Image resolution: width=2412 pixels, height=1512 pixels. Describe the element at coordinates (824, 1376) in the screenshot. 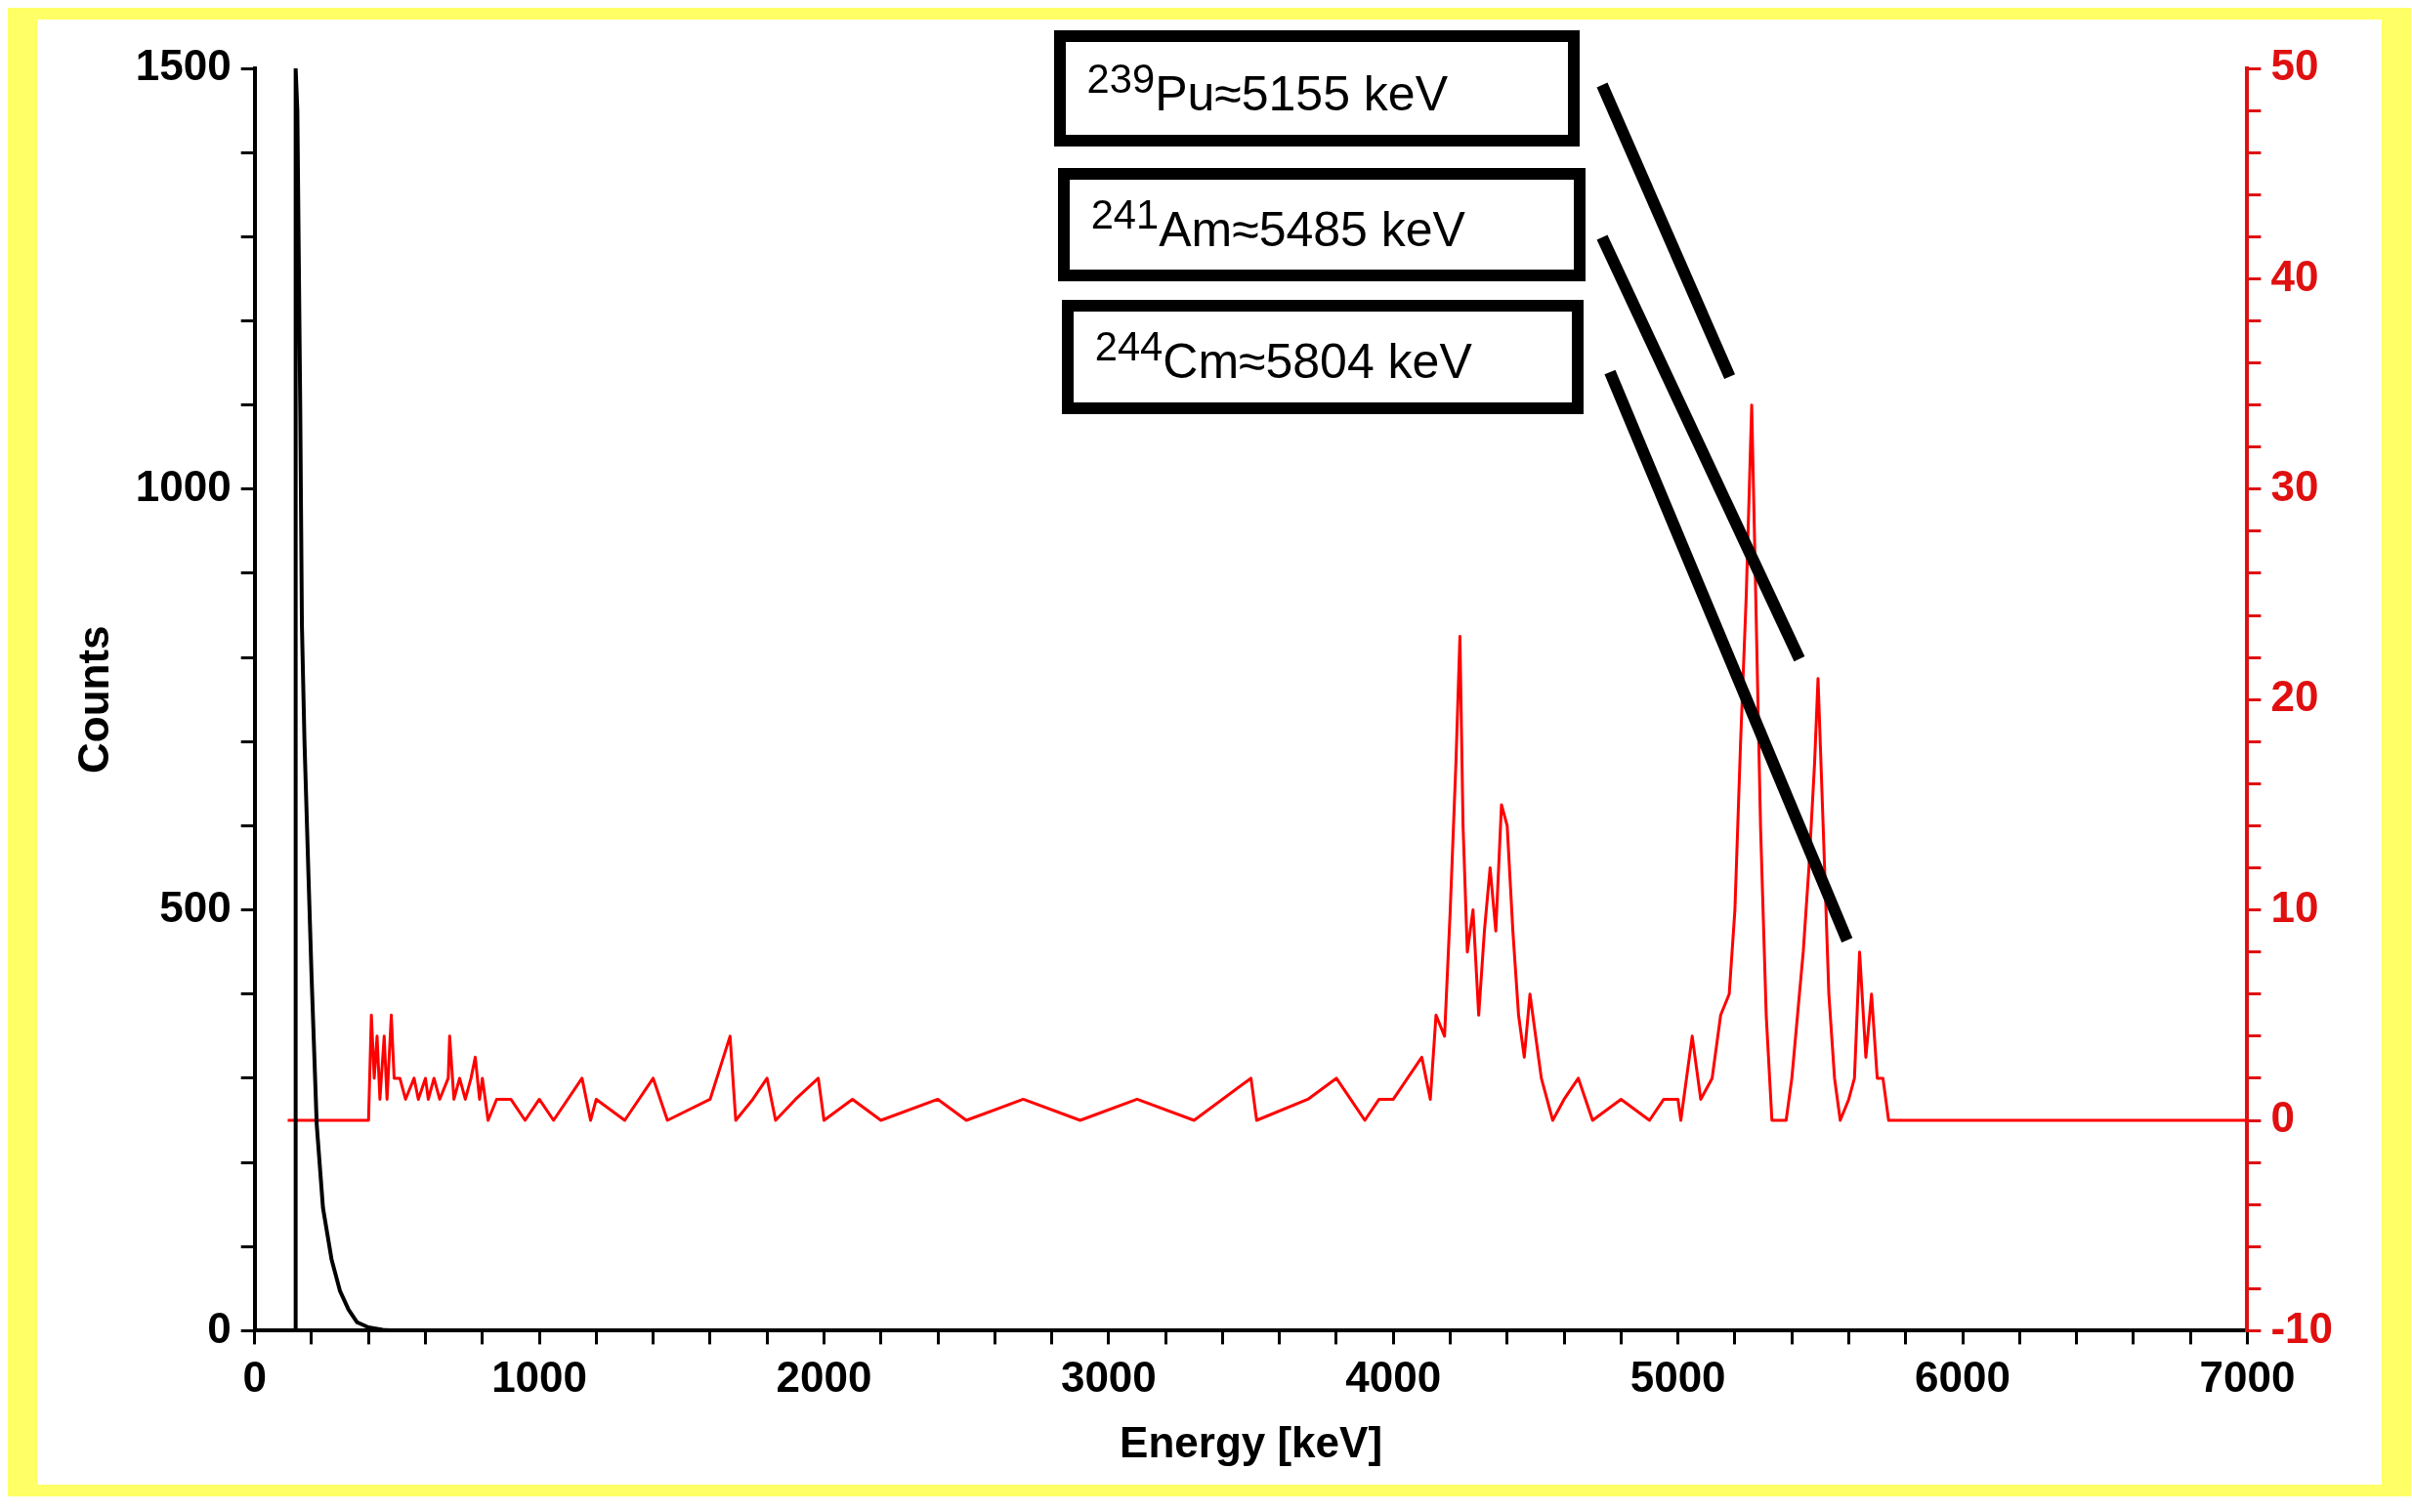

I see `x-tick-label: 2000` at that location.